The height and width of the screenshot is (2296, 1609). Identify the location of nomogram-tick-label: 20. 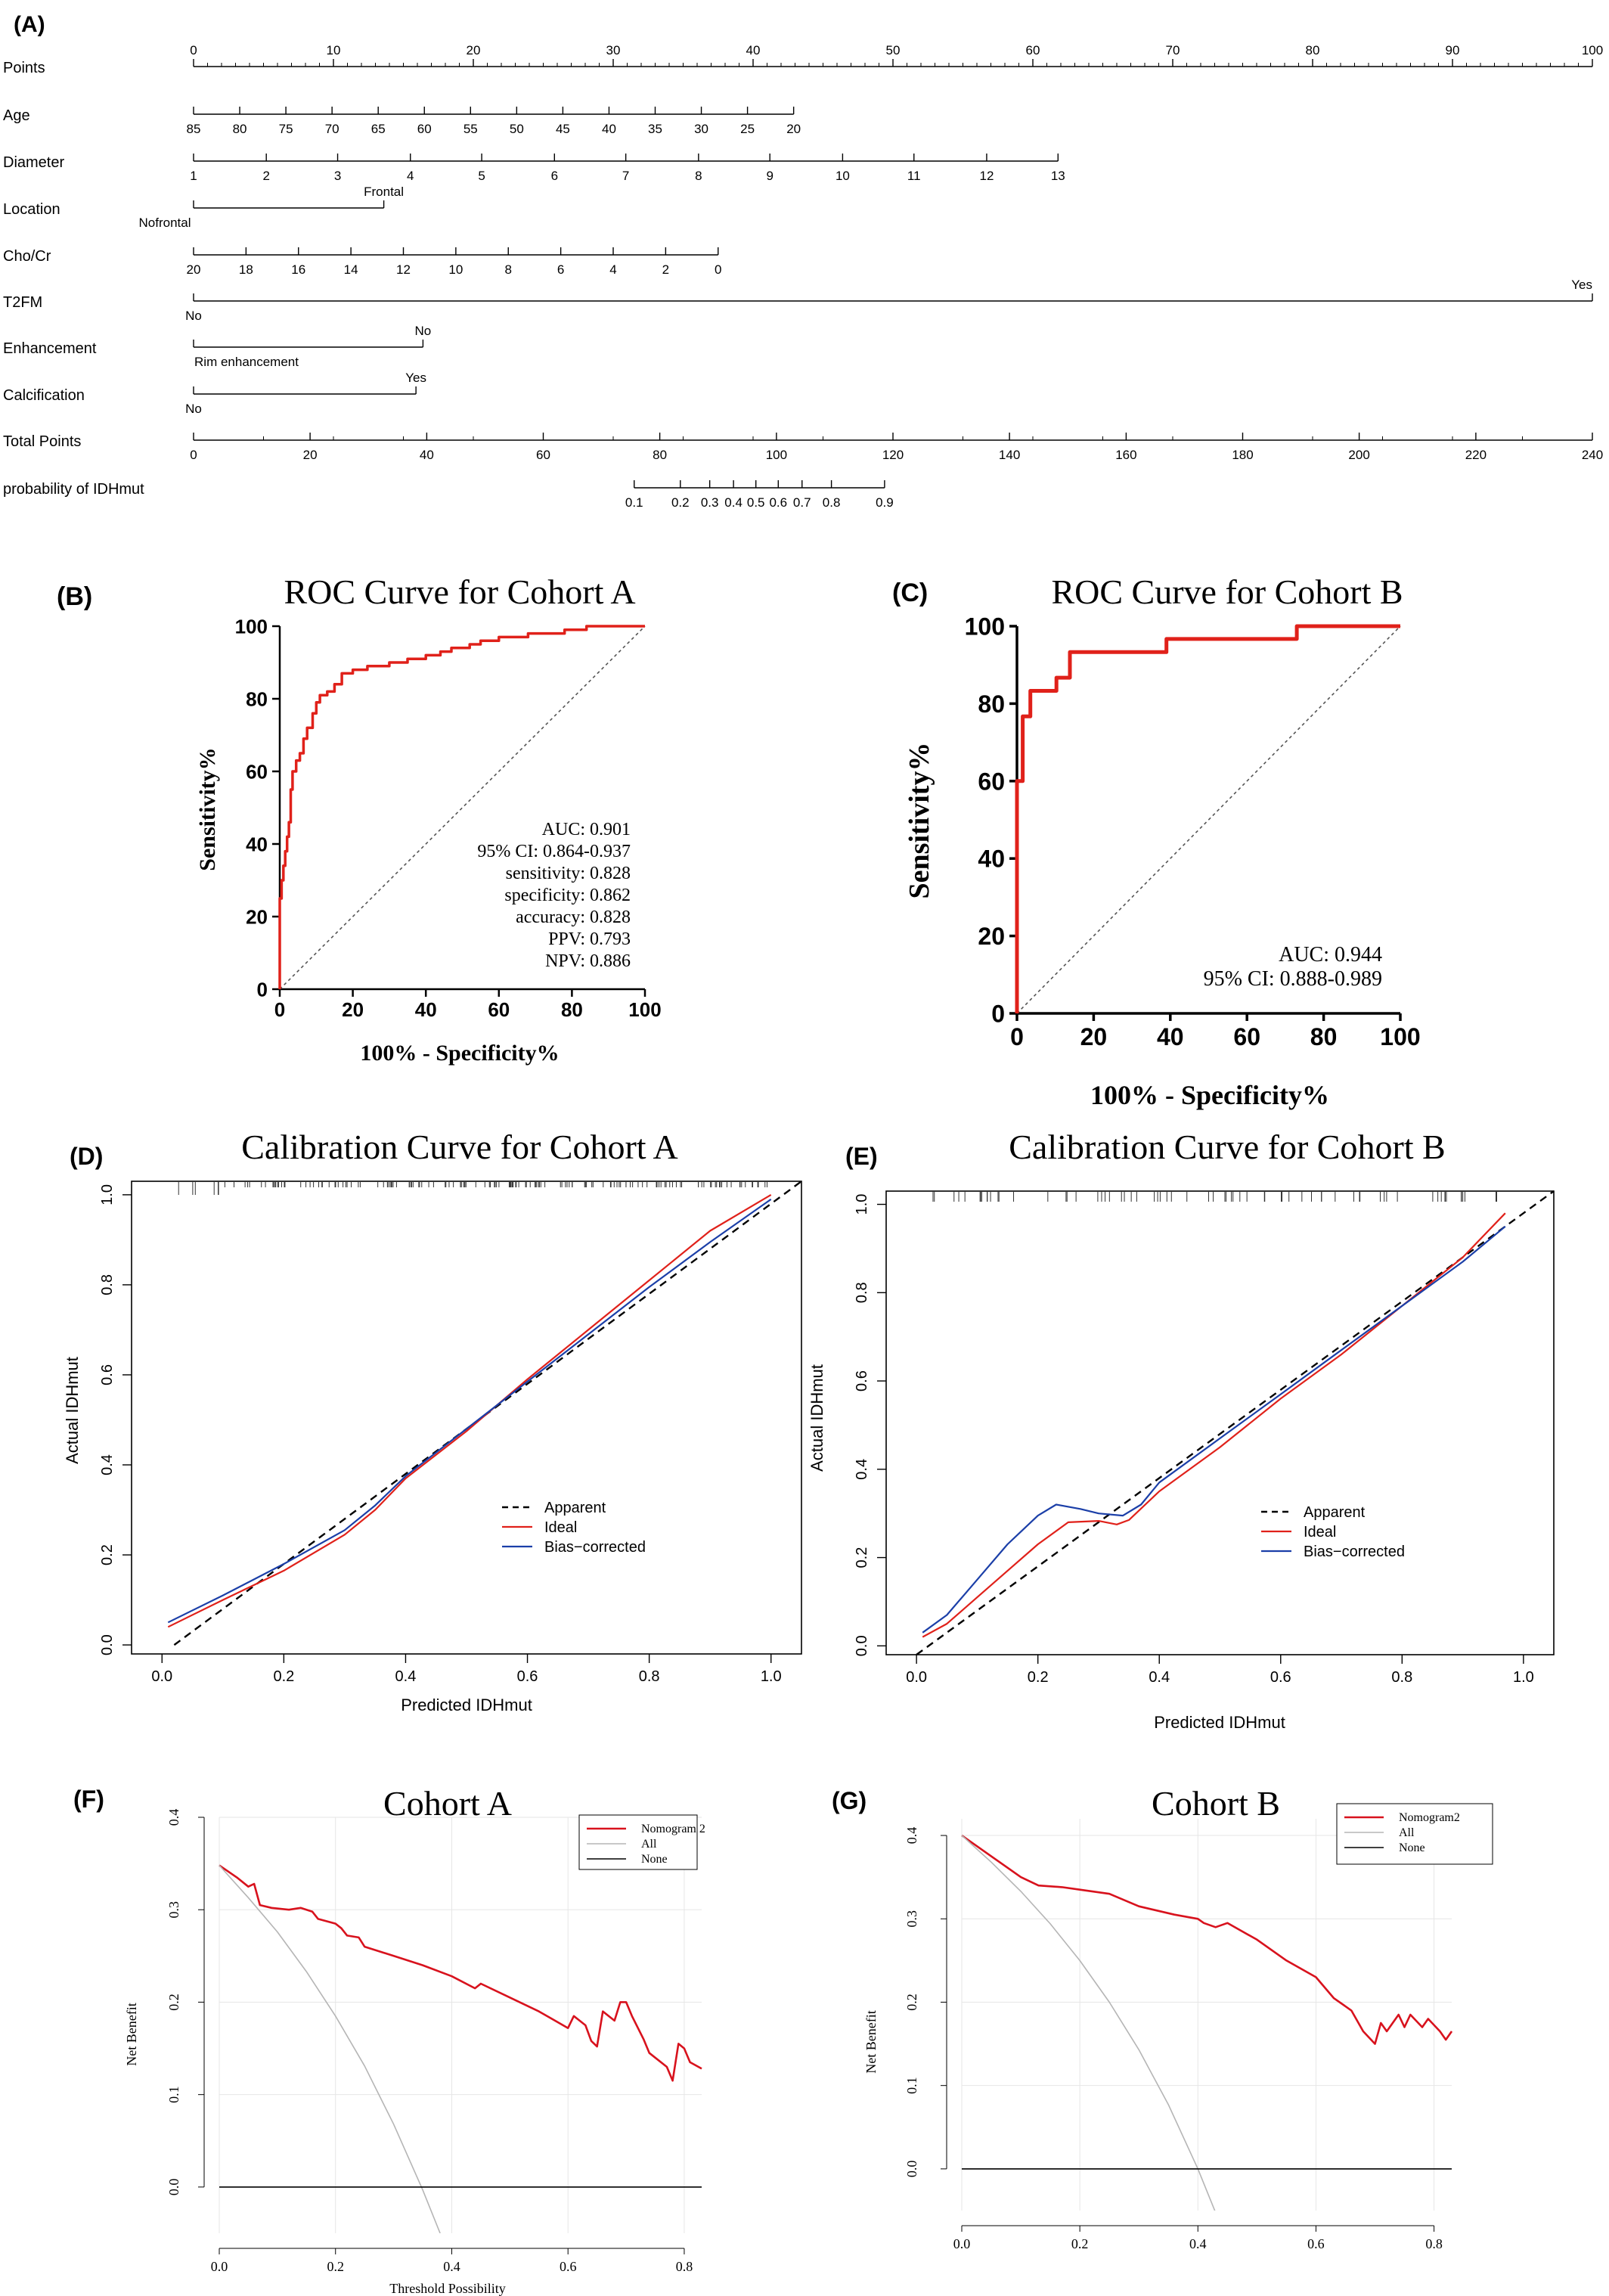
(794, 129).